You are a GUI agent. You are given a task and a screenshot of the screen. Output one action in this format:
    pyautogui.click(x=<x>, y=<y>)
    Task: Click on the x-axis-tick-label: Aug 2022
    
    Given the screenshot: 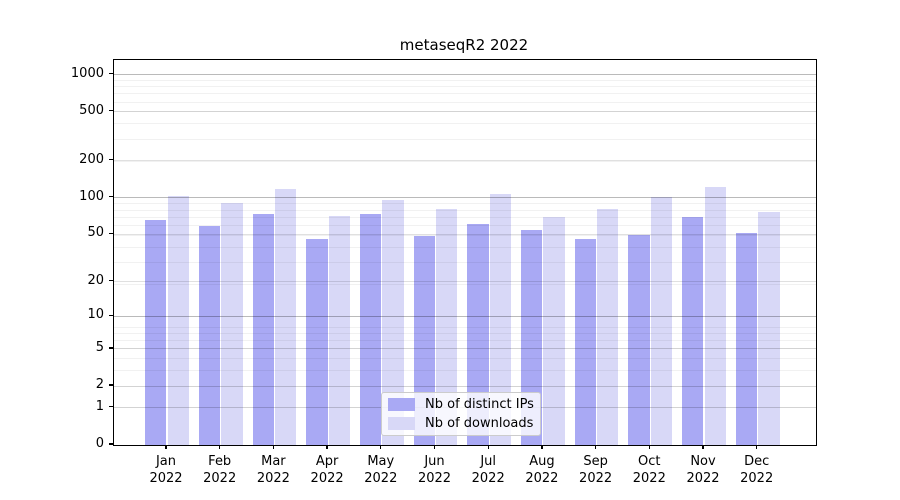 What is the action you would take?
    pyautogui.click(x=542, y=470)
    